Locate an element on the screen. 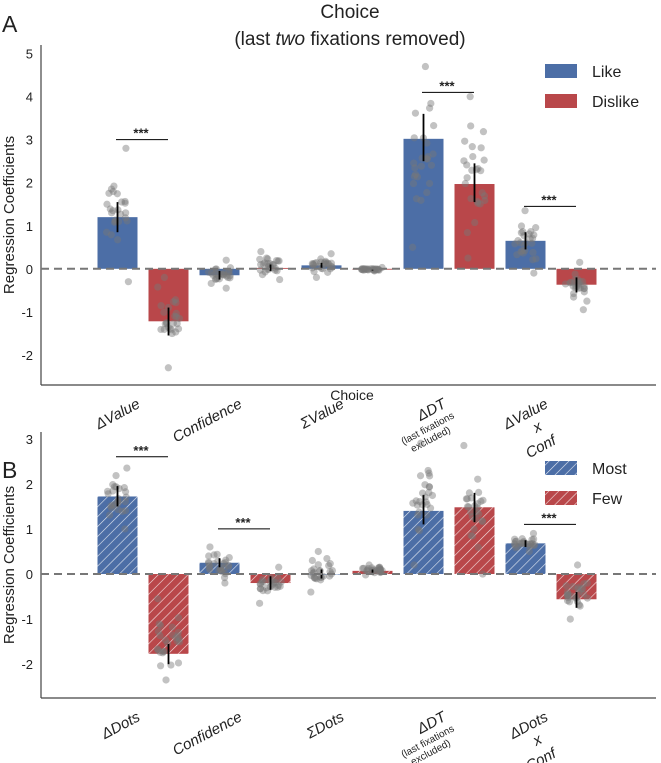 The image size is (661, 763). x-tick-main: ΔDots is located at coordinates (528, 725).